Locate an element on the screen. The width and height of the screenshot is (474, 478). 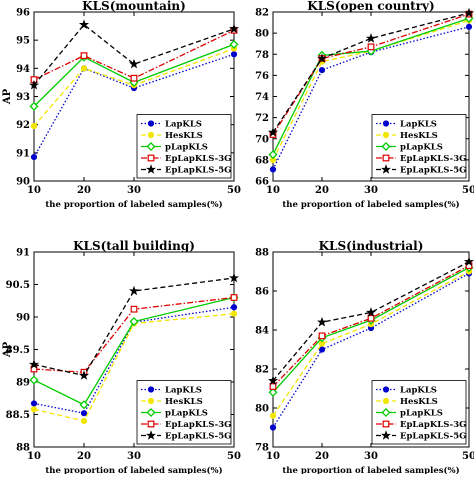
y-tick-label: 93 is located at coordinates (23, 97).